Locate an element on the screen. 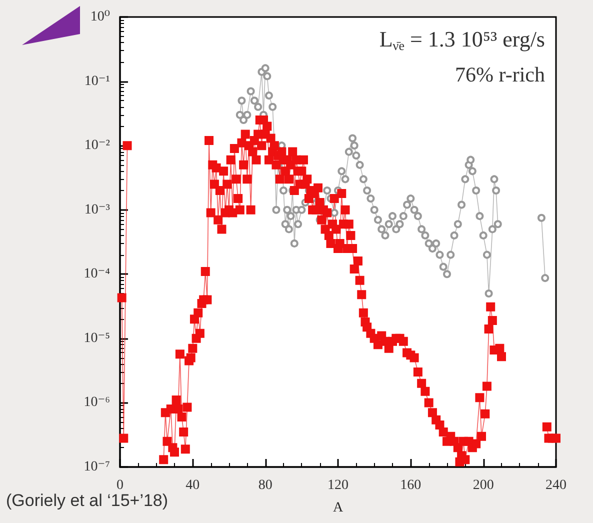  x-tick-label: 160 is located at coordinates (411, 485).